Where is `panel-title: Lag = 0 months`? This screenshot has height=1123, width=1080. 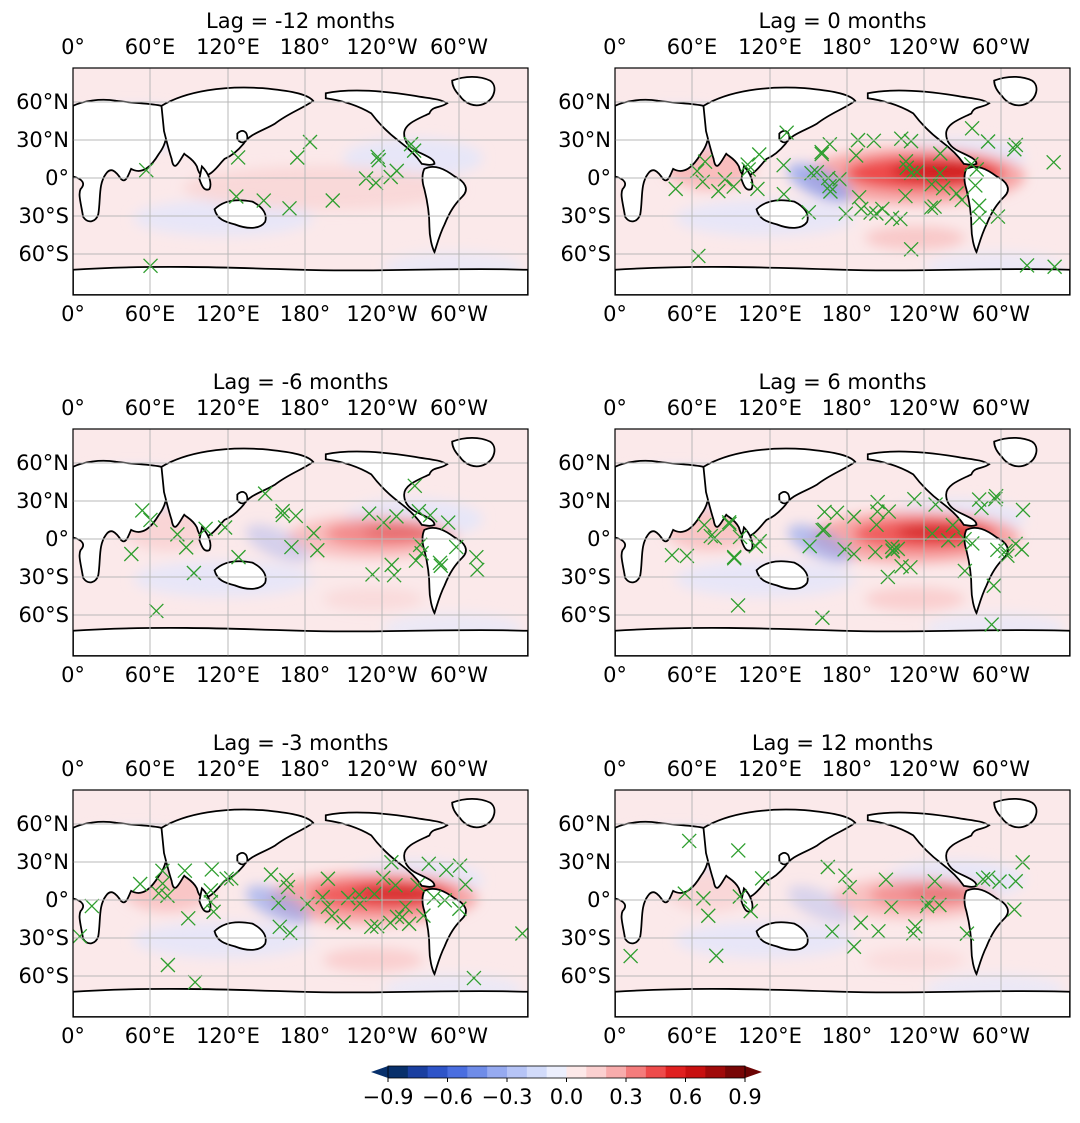 panel-title: Lag = 0 months is located at coordinates (843, 21).